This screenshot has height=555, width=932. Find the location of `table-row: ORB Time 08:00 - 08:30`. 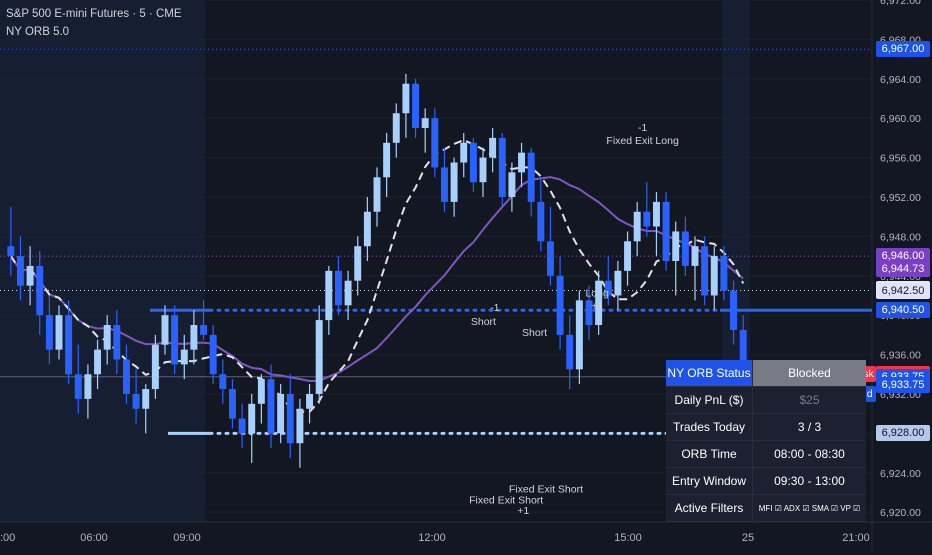

table-row: ORB Time 08:00 - 08:30 is located at coordinates (766, 454).